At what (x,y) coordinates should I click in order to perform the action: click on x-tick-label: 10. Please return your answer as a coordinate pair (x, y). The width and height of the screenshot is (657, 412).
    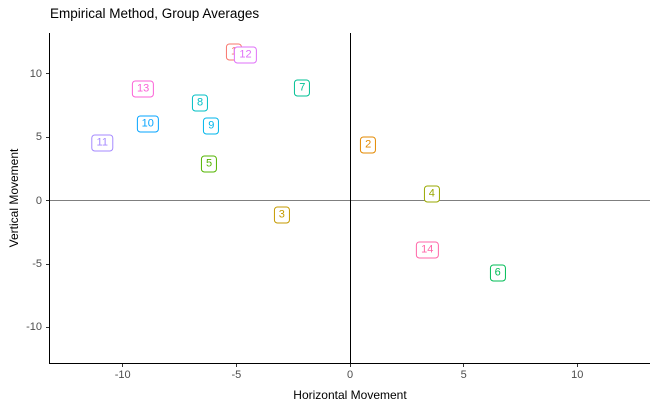
    Looking at the image, I should click on (577, 375).